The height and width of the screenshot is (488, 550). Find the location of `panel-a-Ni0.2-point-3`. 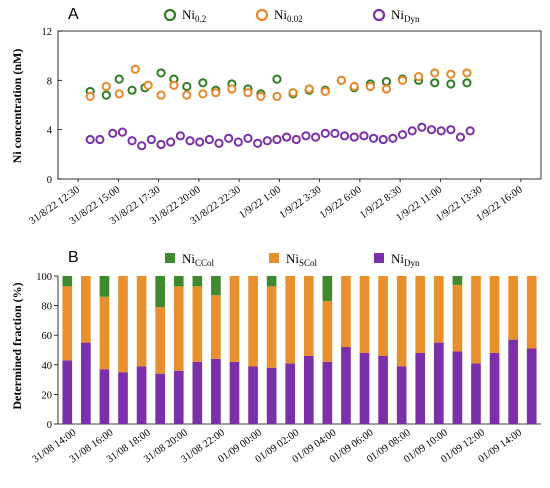

panel-a-Ni0.2-point-3 is located at coordinates (132, 90).